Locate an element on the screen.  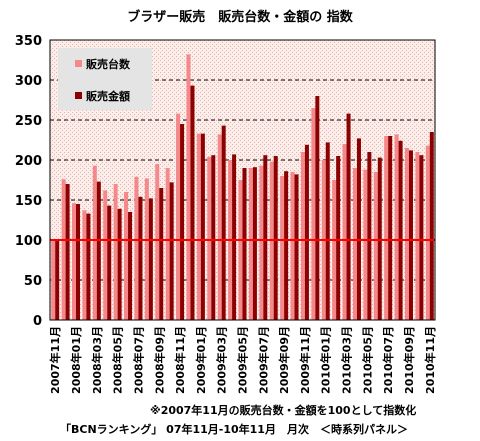
x-tick-label: 2010年09月 is located at coordinates (409, 360).